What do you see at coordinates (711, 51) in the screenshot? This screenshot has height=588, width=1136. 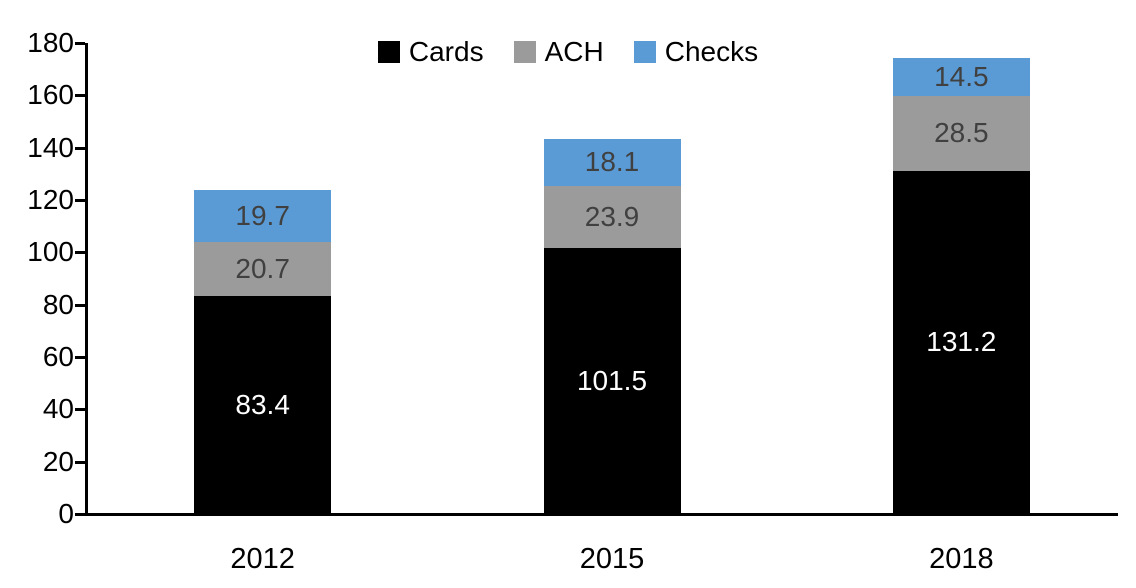 I see `legend-label-checks: Checks` at bounding box center [711, 51].